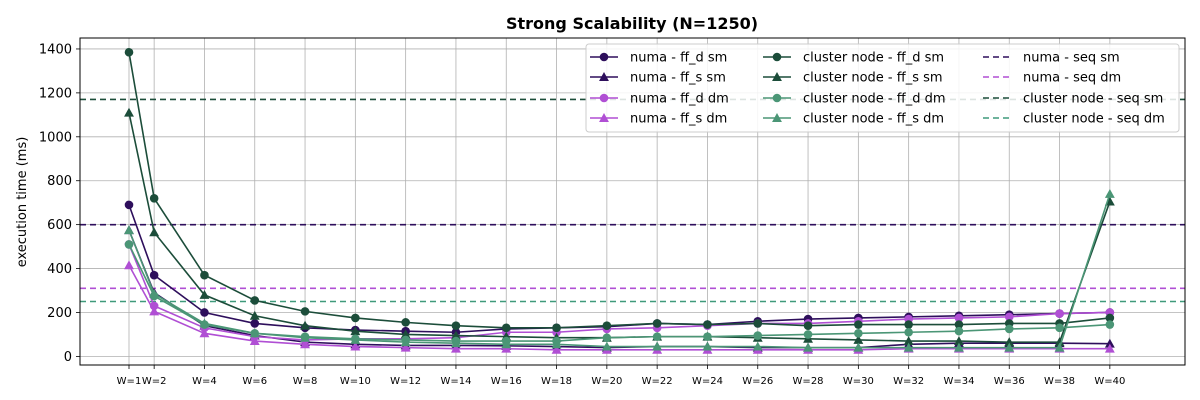 This screenshot has height=400, width=1200. What do you see at coordinates (632, 23) in the screenshot?
I see `chart-title: Strong Scalability (N=1250)` at bounding box center [632, 23].